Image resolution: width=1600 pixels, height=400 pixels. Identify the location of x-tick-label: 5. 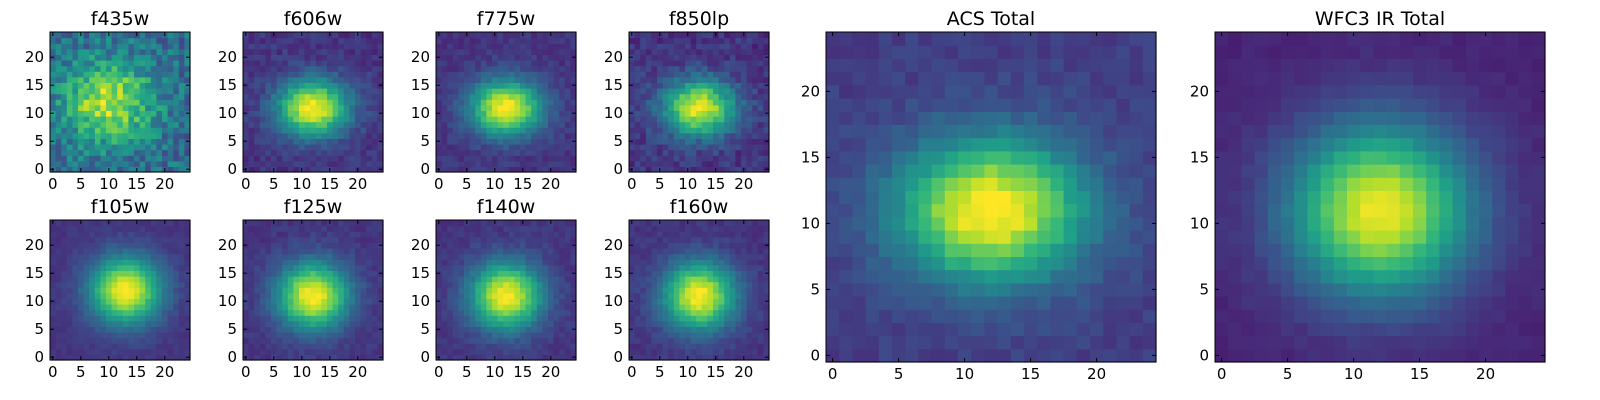
(467, 184).